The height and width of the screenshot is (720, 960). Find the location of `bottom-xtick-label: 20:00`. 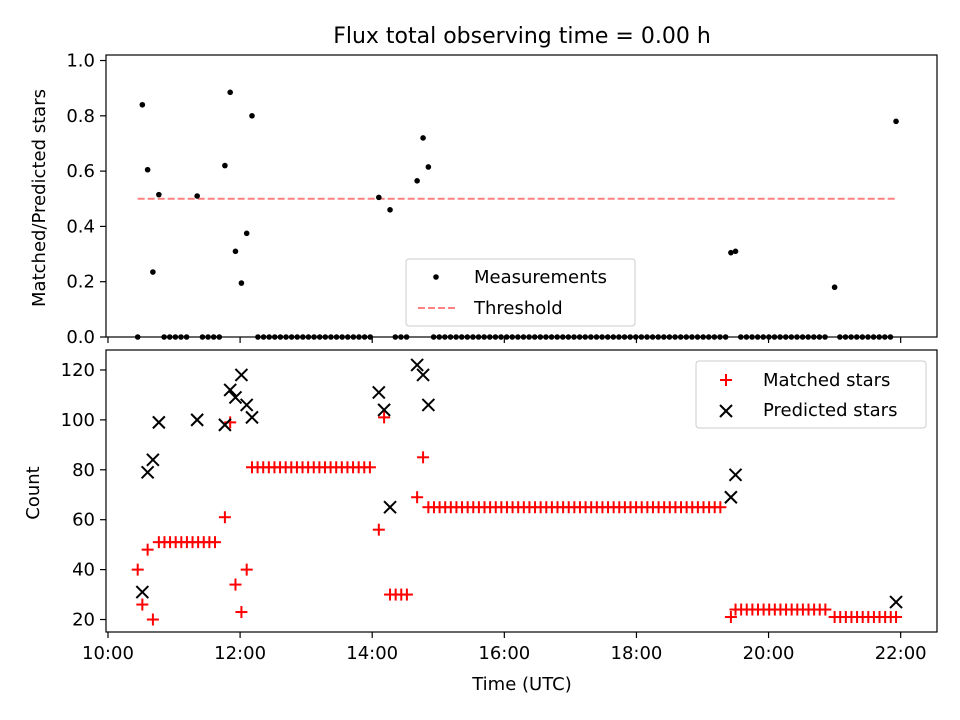

bottom-xtick-label: 20:00 is located at coordinates (769, 653).